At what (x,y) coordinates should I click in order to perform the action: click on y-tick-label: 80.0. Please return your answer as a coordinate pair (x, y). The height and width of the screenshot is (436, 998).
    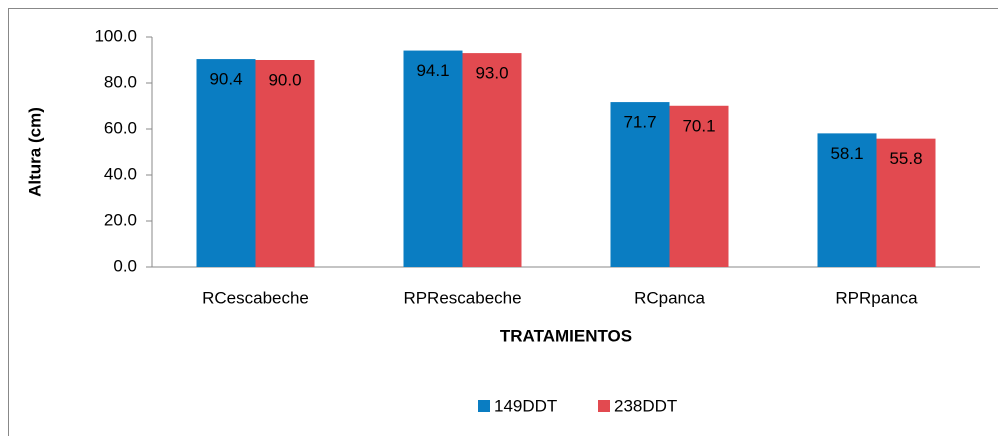
    Looking at the image, I should click on (120, 81).